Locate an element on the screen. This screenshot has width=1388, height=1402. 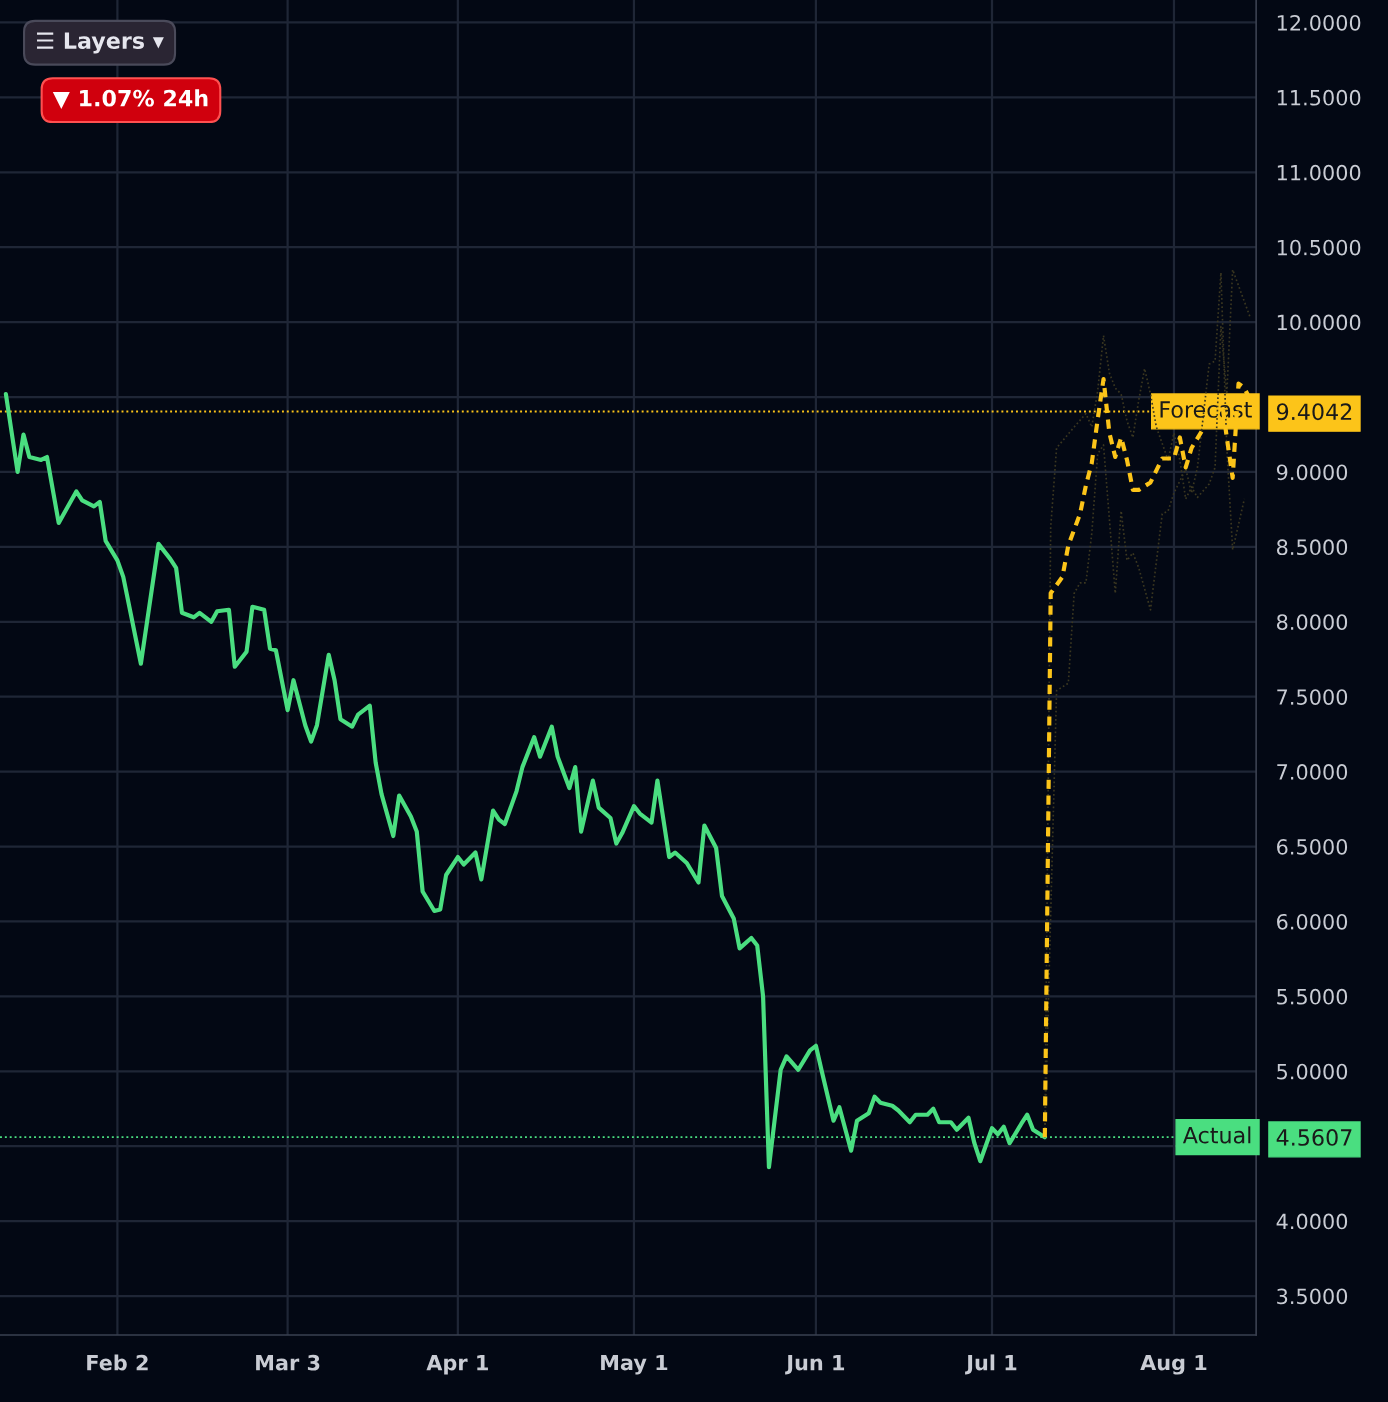
y-tick-label: 6.5000 is located at coordinates (1312, 846).